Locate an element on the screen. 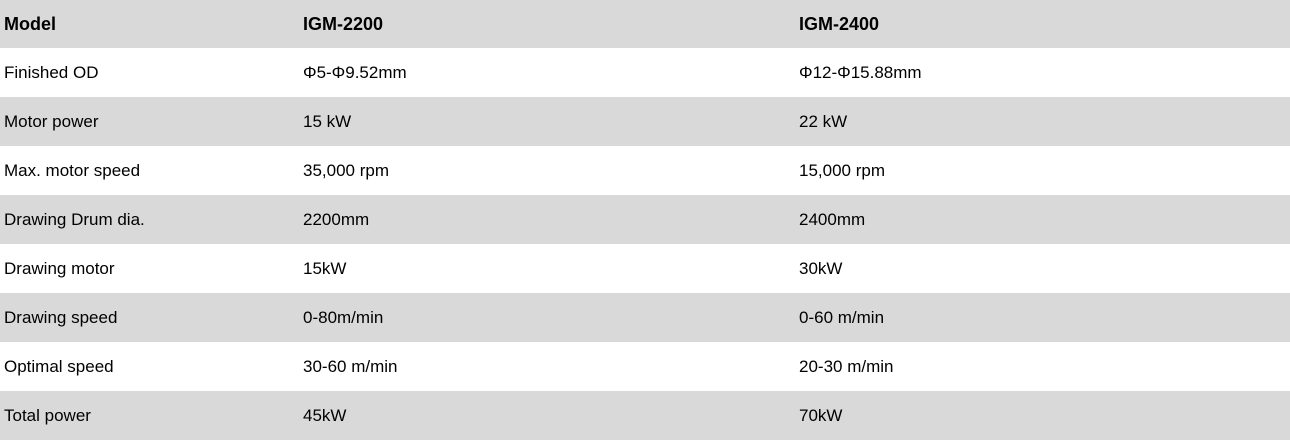  cell-value: 2400mm is located at coordinates (832, 219).